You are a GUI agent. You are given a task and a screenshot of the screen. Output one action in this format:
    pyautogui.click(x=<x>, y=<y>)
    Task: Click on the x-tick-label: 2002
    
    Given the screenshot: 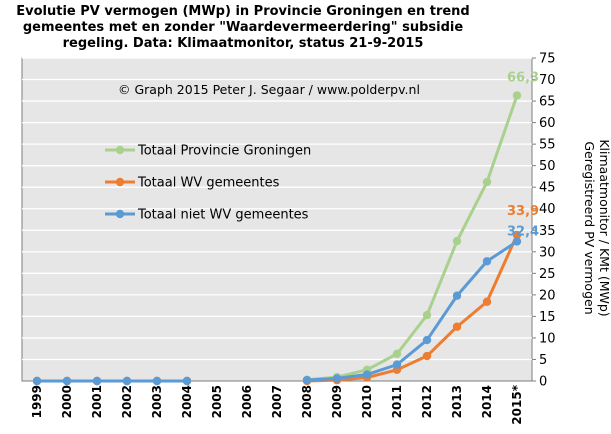 What is the action you would take?
    pyautogui.click(x=127, y=401)
    